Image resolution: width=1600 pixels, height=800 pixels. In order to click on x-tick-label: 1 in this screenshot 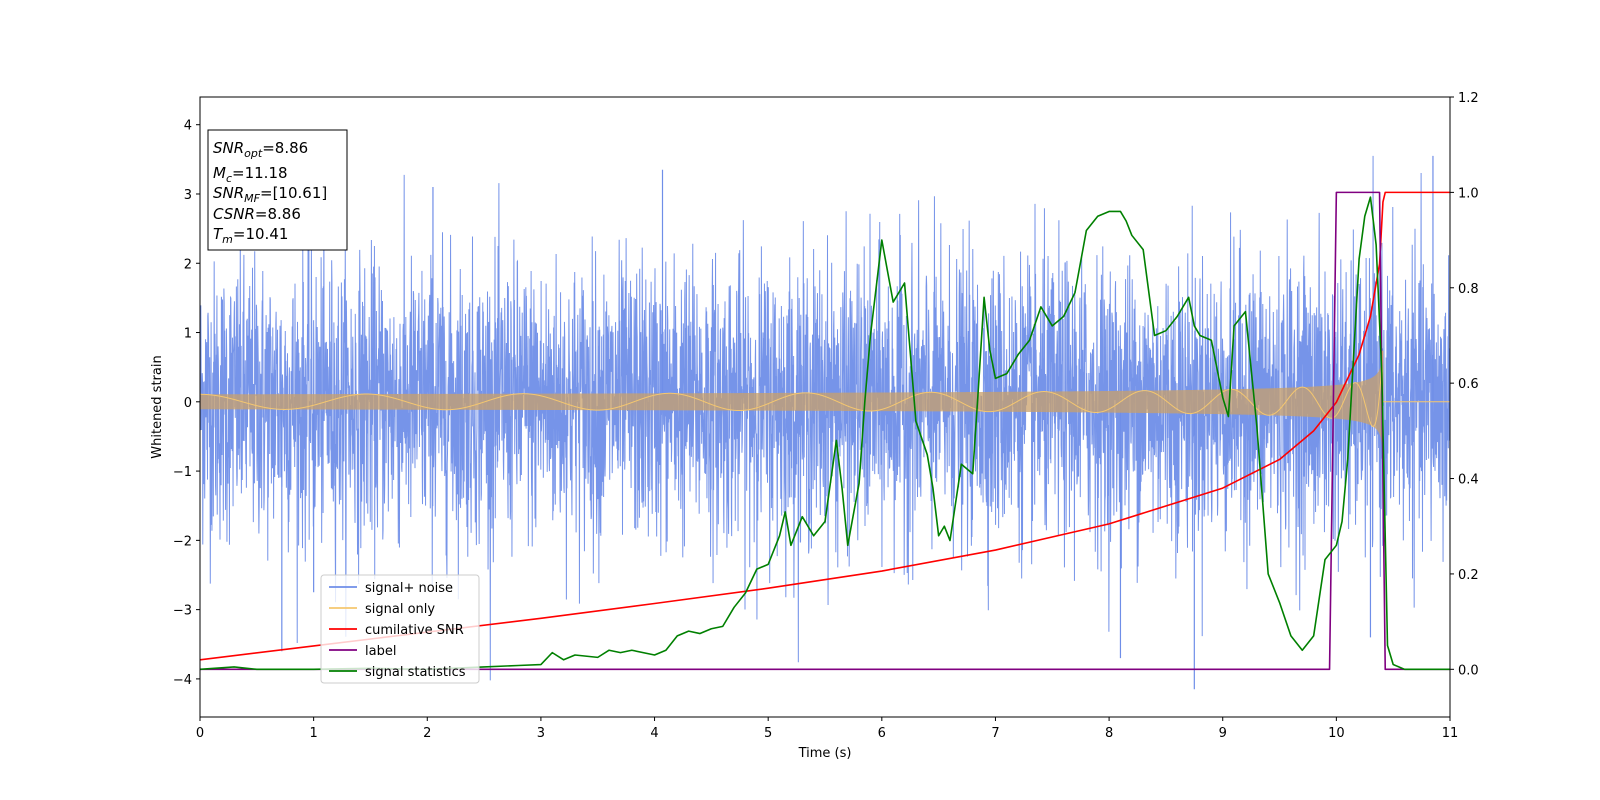, I will do `click(313, 733)`.